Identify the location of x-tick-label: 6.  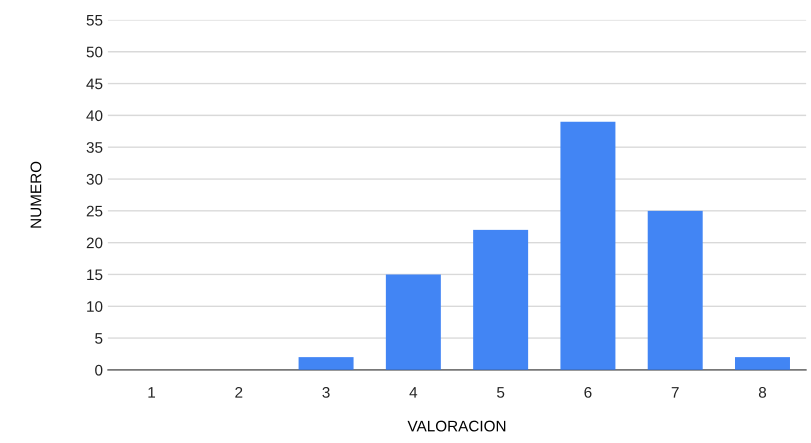
(588, 392).